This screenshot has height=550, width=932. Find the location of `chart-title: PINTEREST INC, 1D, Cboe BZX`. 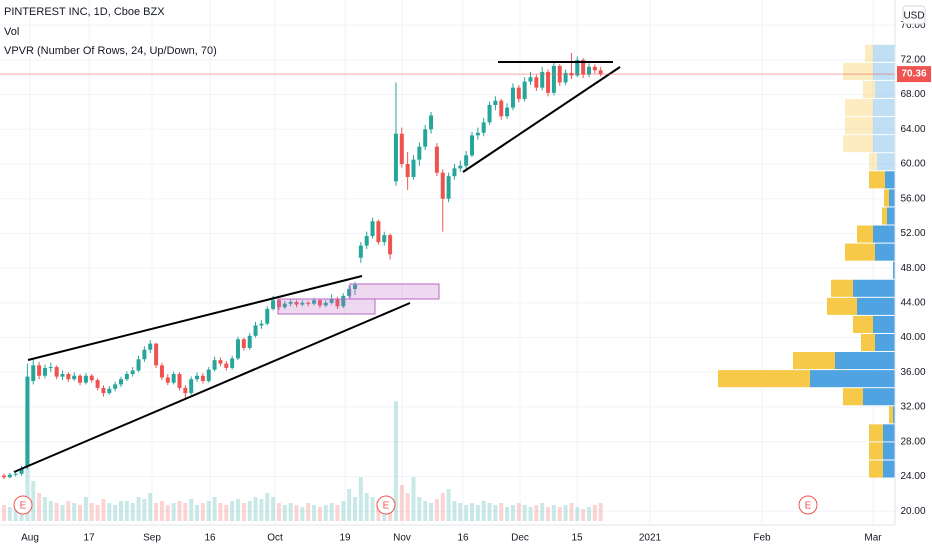

chart-title: PINTEREST INC, 1D, Cboe BZX is located at coordinates (84, 12).